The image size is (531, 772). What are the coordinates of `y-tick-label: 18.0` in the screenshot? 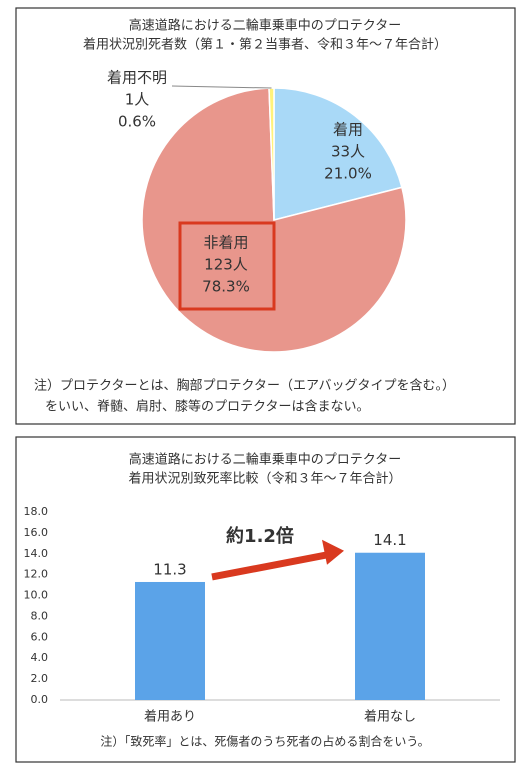 It's located at (36, 511).